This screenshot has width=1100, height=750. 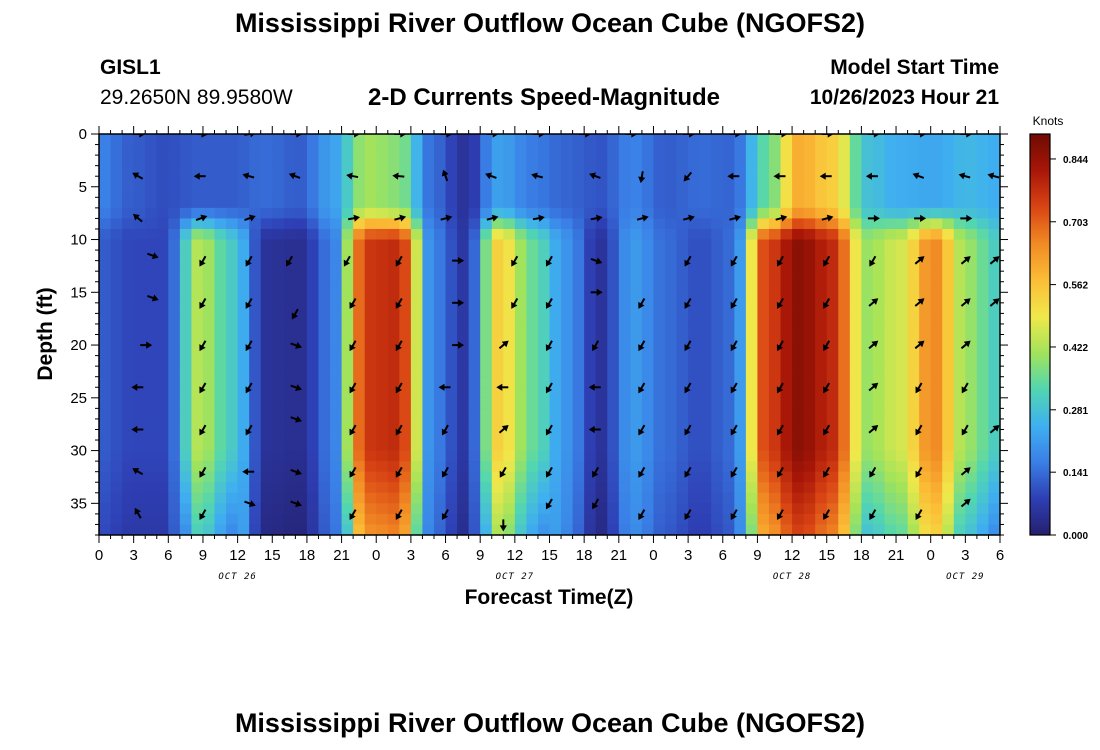 What do you see at coordinates (1075, 411) in the screenshot?
I see `colorbar-tick-label: 0.281` at bounding box center [1075, 411].